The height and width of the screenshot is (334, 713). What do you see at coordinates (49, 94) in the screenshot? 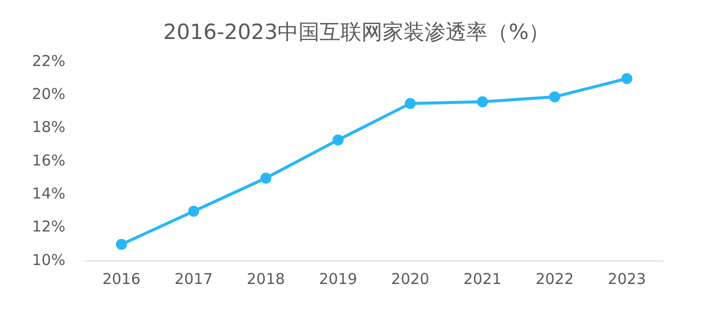
I see `y-tick-label: 20%` at bounding box center [49, 94].